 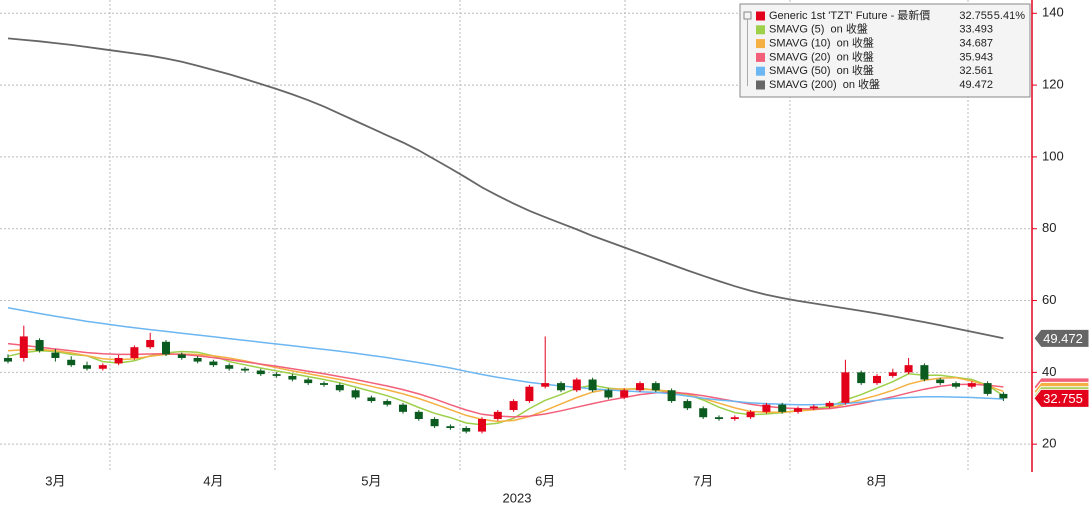 I want to click on x-axis-label: 2023, so click(x=517, y=497).